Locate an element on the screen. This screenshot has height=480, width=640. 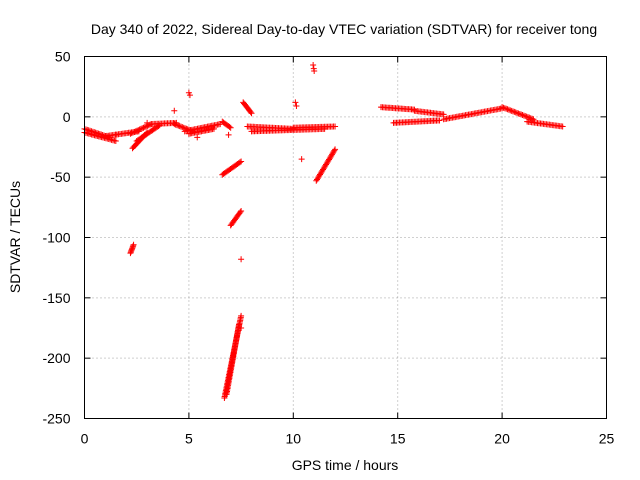
x-tick-label: 5 is located at coordinates (189, 439).